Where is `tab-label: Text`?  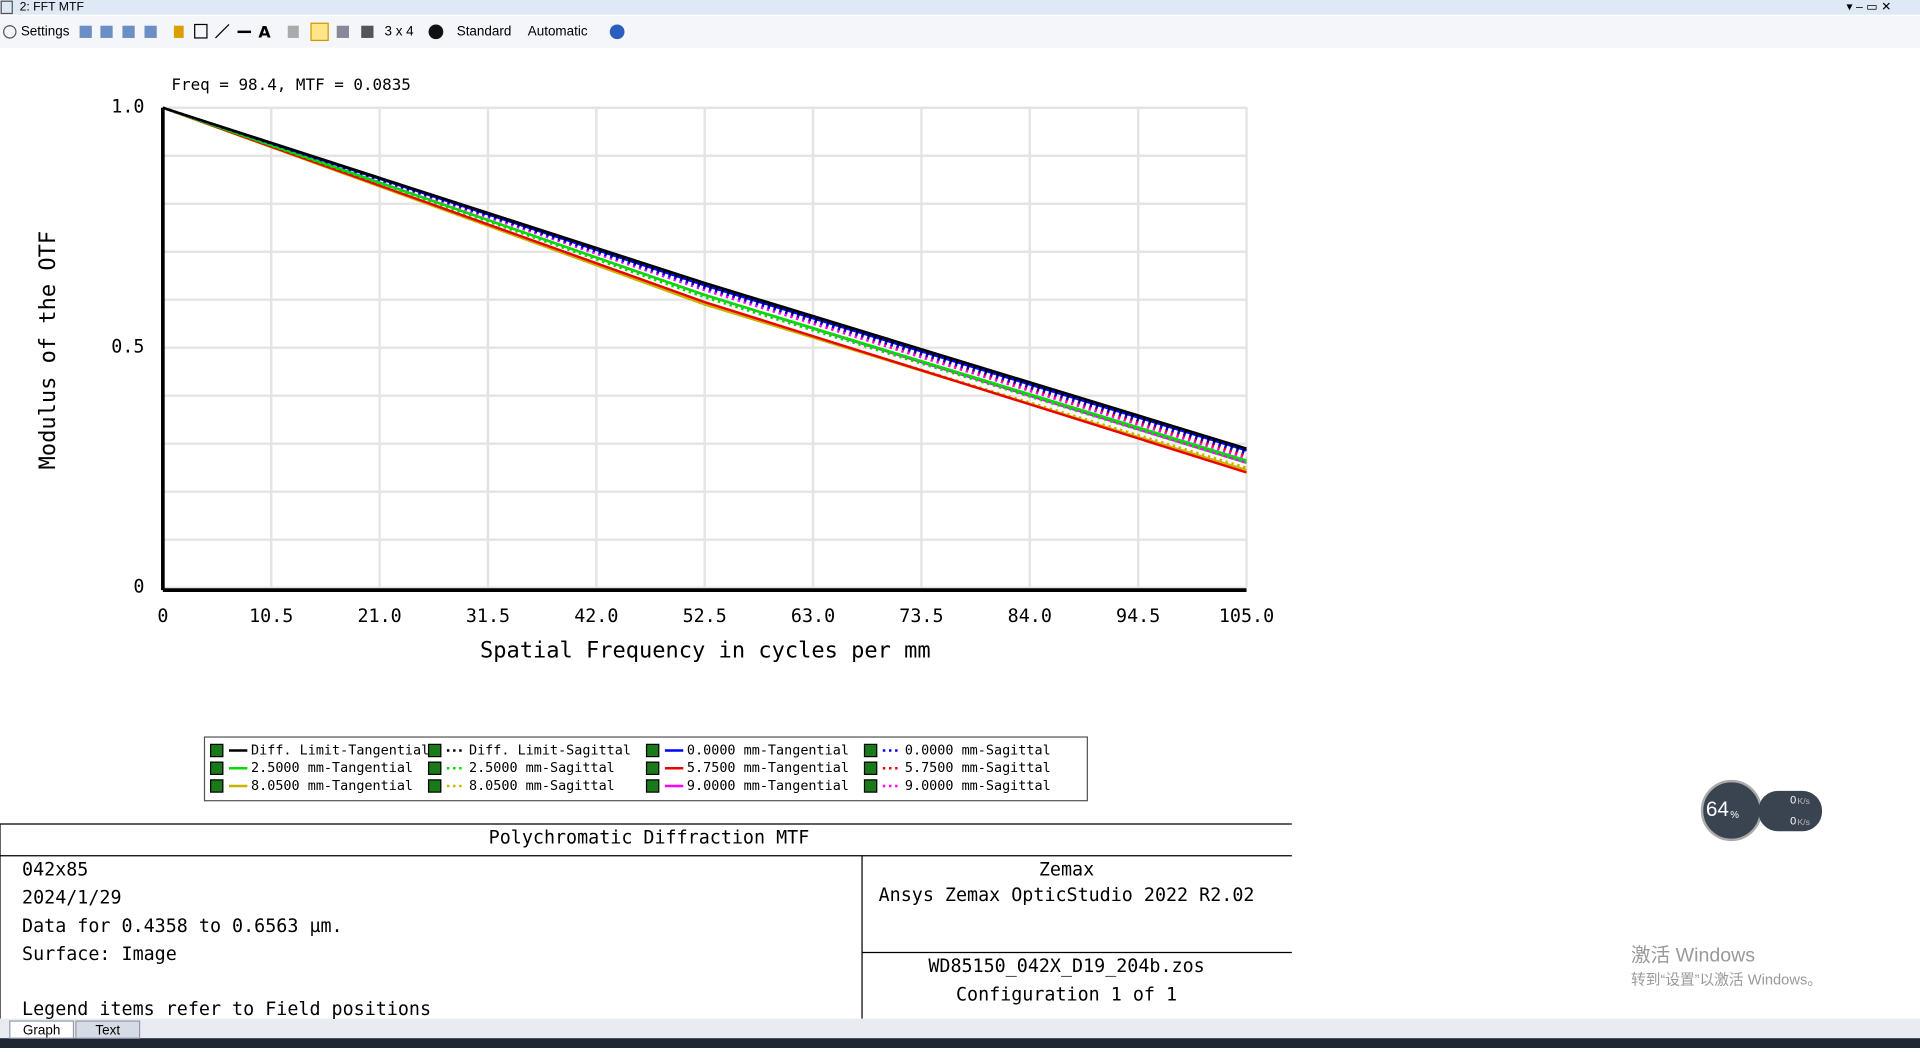
tab-label: Text is located at coordinates (107, 1029).